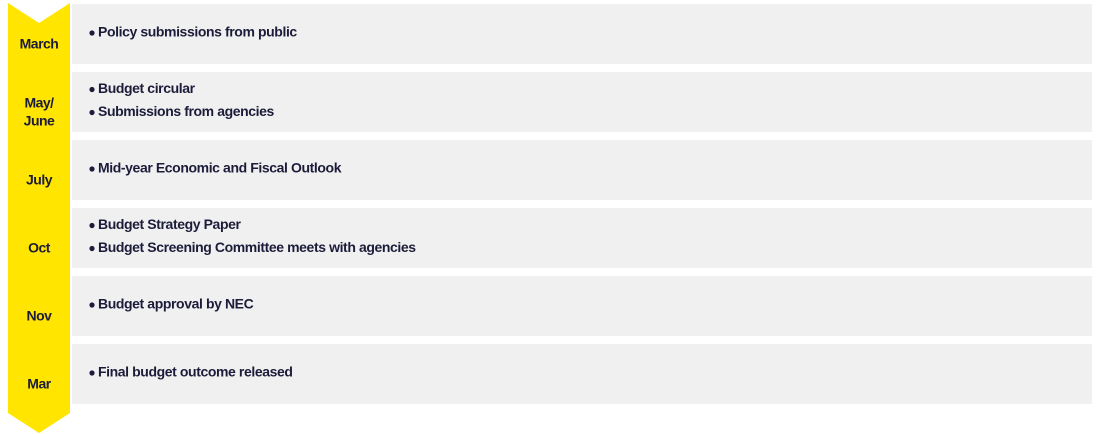 The image size is (1102, 434). Describe the element at coordinates (39, 384) in the screenshot. I see `stage-label: Mar` at that location.